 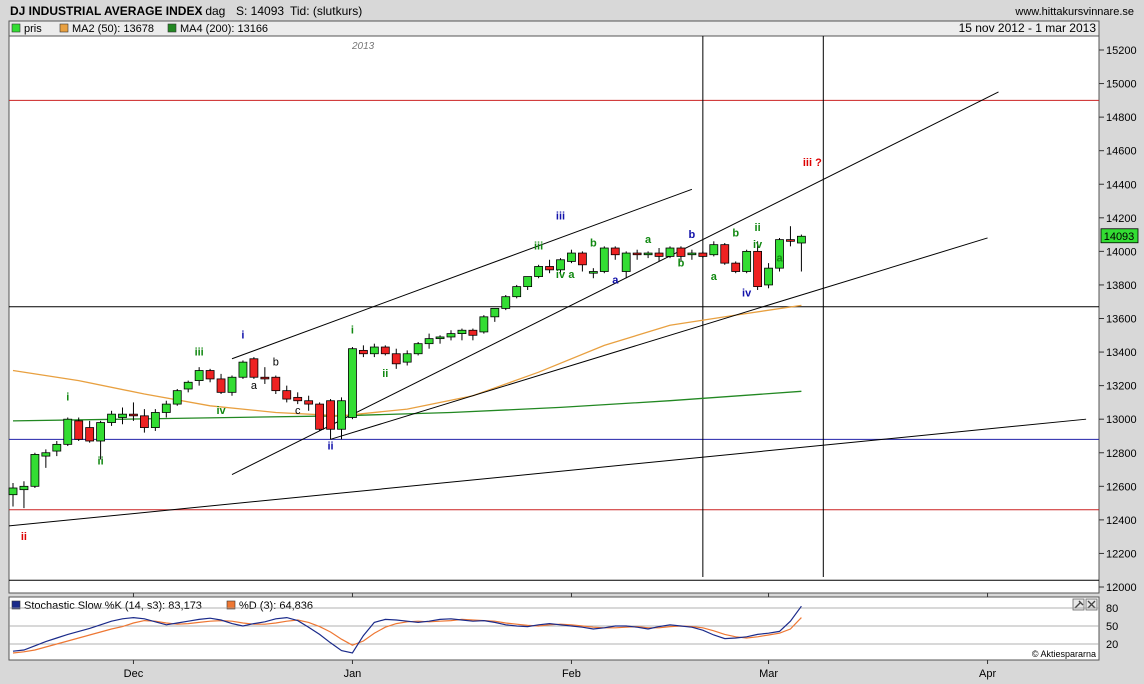 I want to click on site-url: www.hittakursvinnare.se, so click(x=1074, y=12).